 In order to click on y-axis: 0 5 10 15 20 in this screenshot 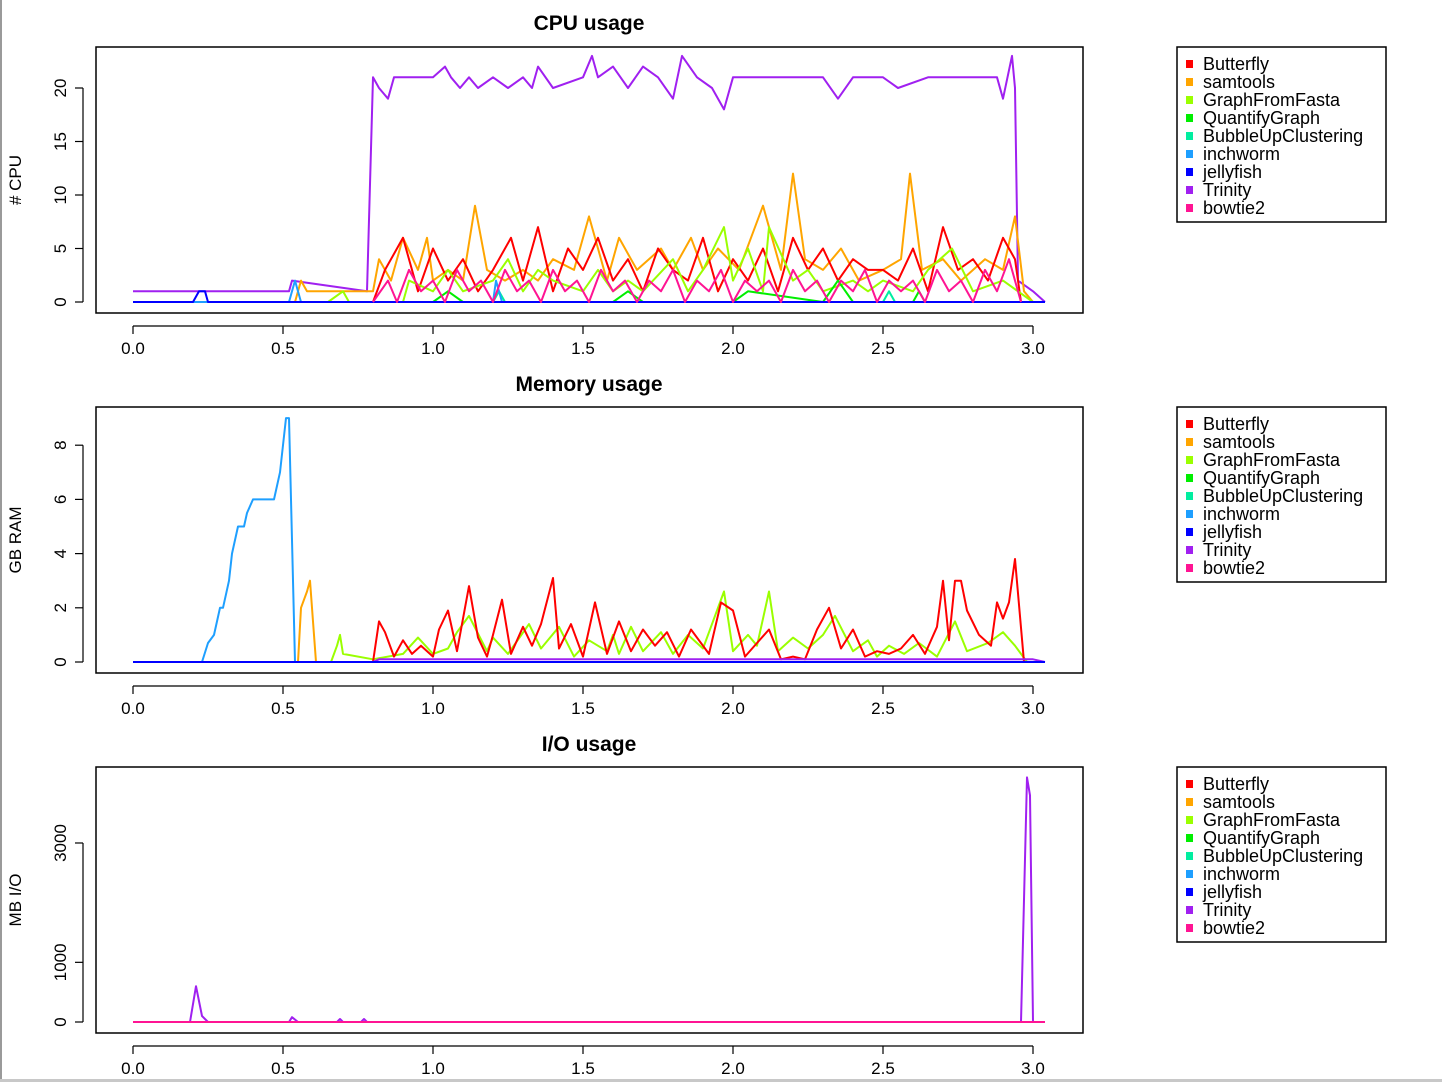, I will do `click(67, 193)`.